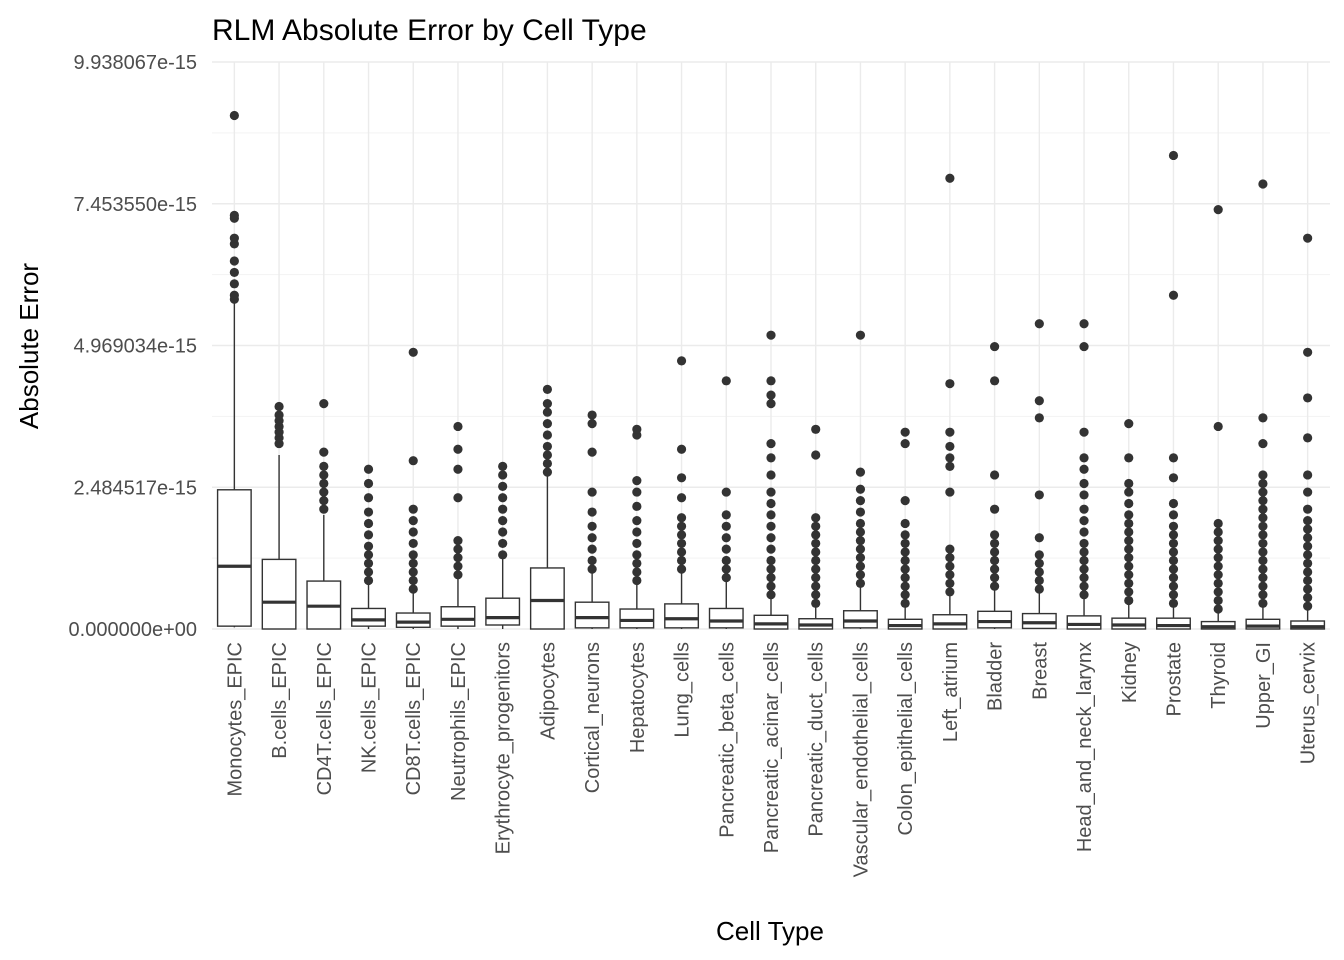 This screenshot has height=960, width=1344. What do you see at coordinates (638, 697) in the screenshot?
I see `x-tick-label: Hepatocytes` at bounding box center [638, 697].